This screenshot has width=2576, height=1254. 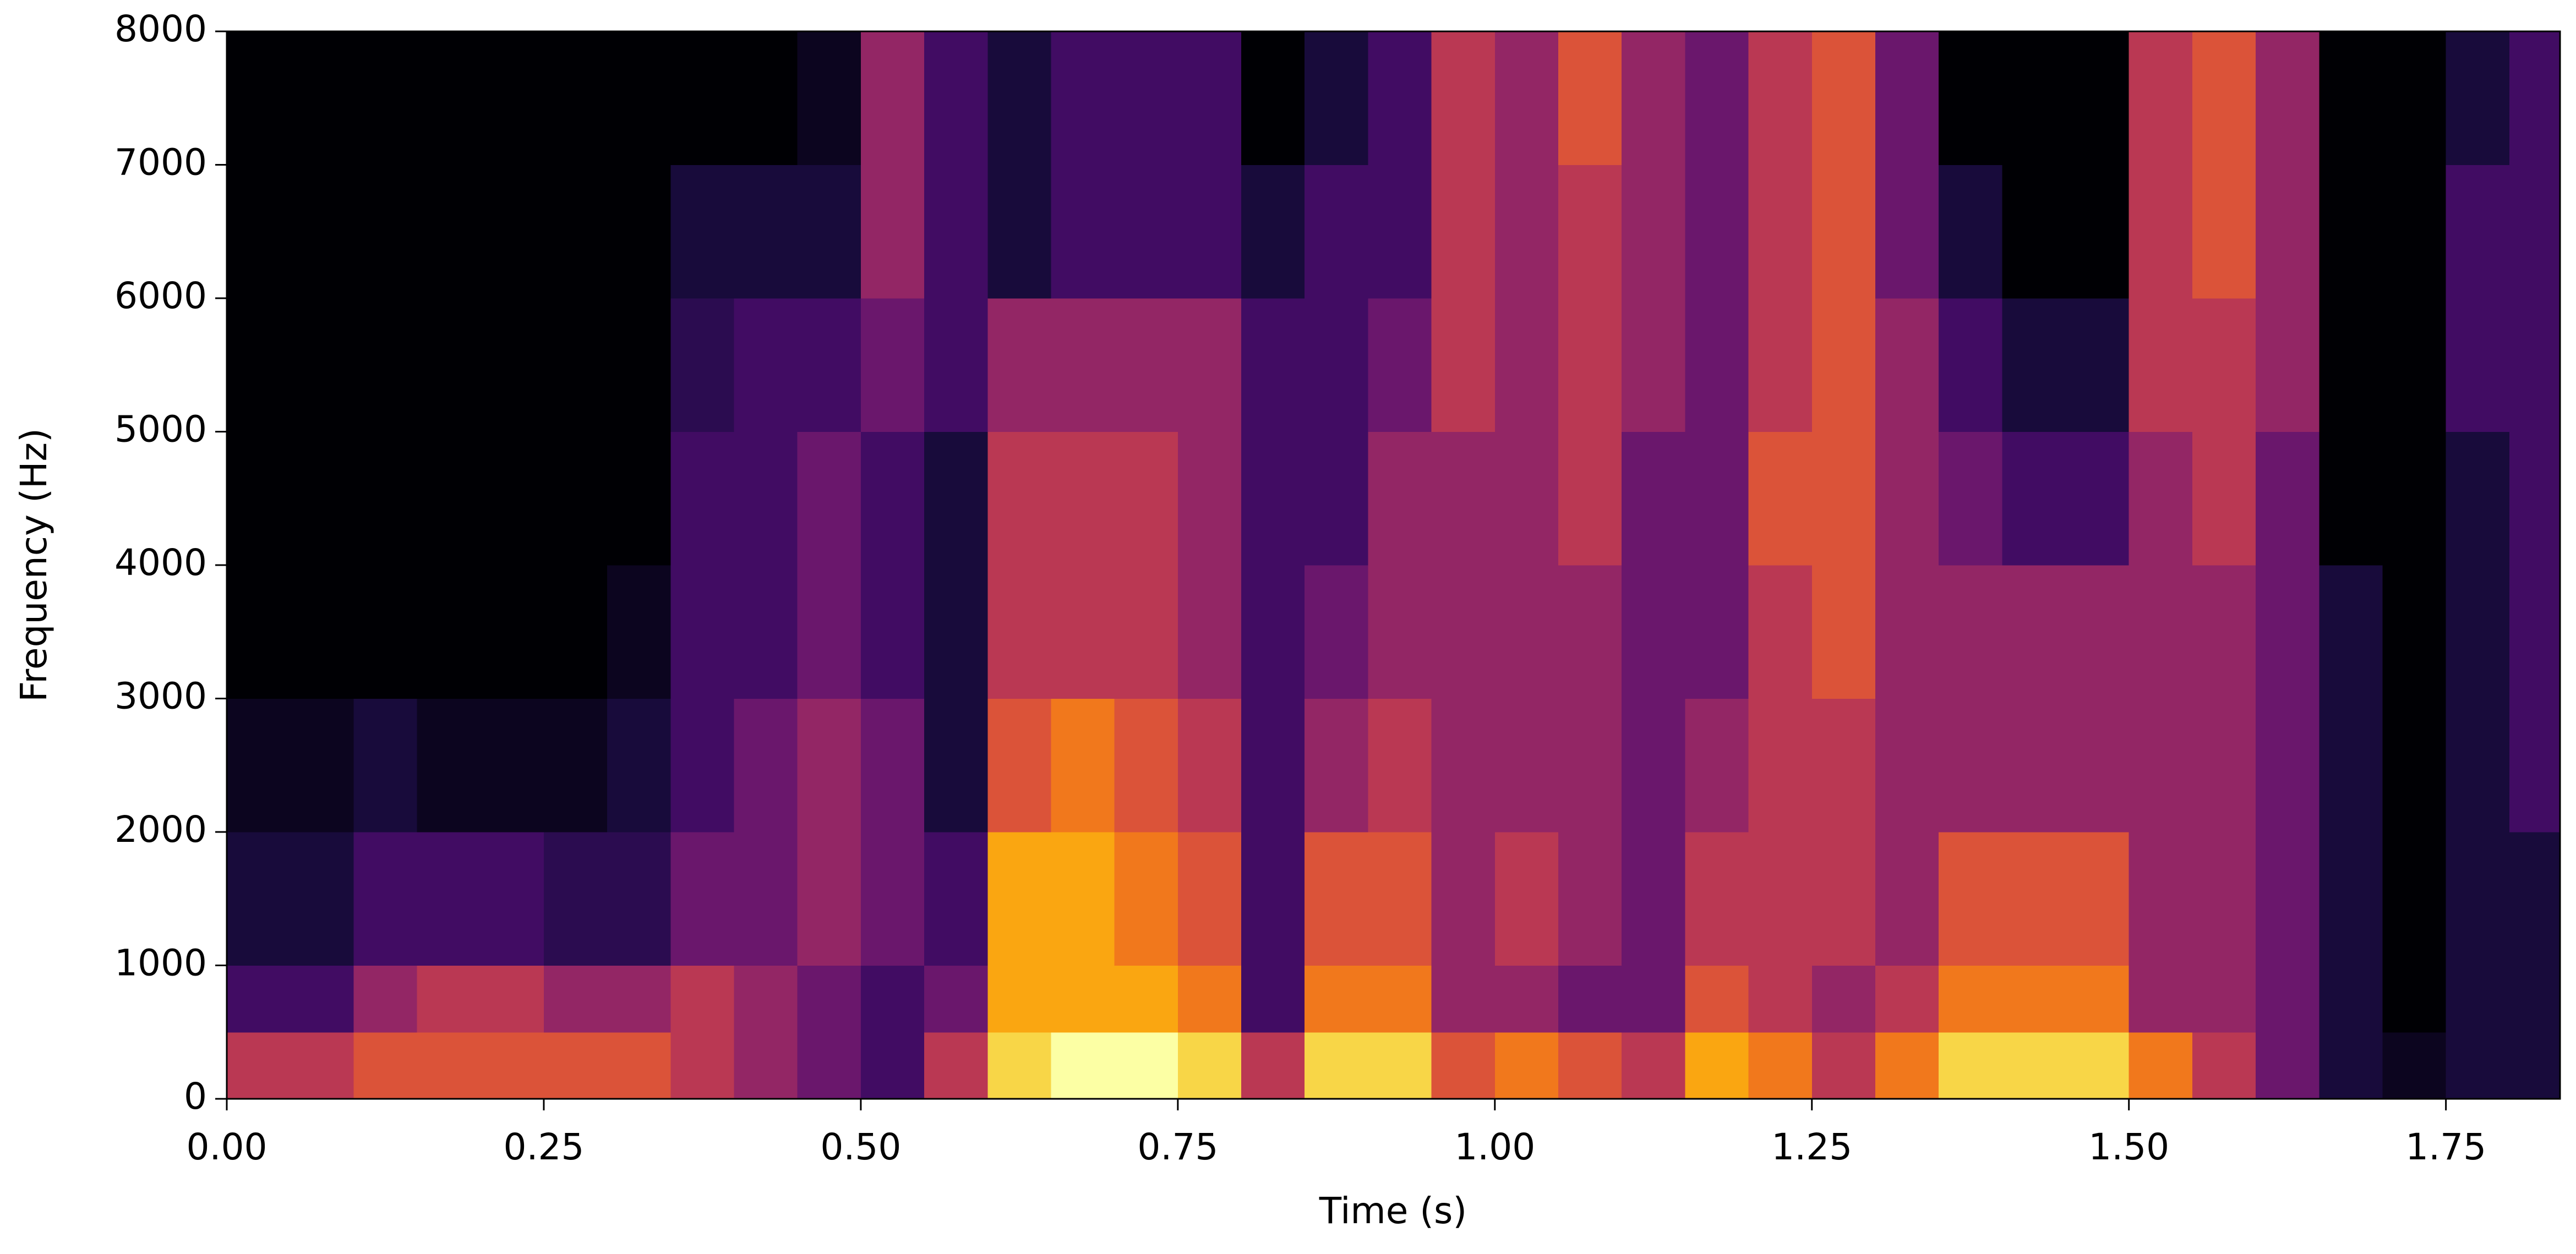 What do you see at coordinates (161, 296) in the screenshot?
I see `y-tick-label: 6000` at bounding box center [161, 296].